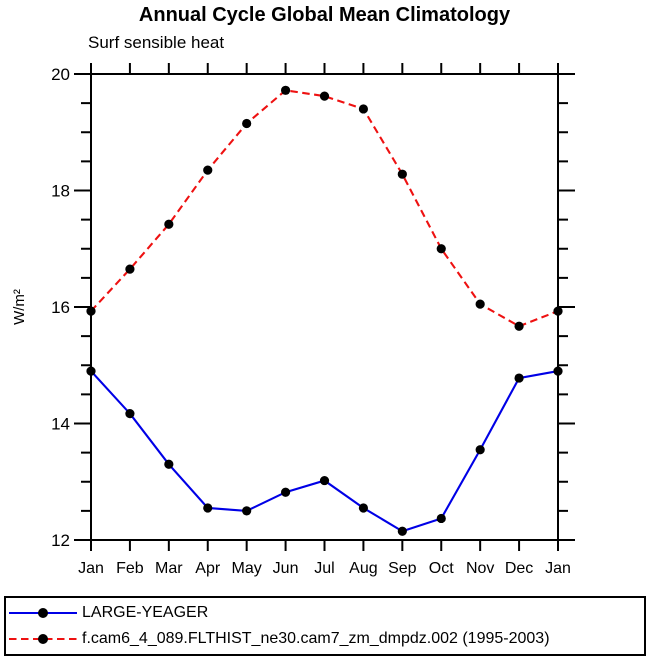  I want to click on y-tick-label: 12, so click(60, 540).